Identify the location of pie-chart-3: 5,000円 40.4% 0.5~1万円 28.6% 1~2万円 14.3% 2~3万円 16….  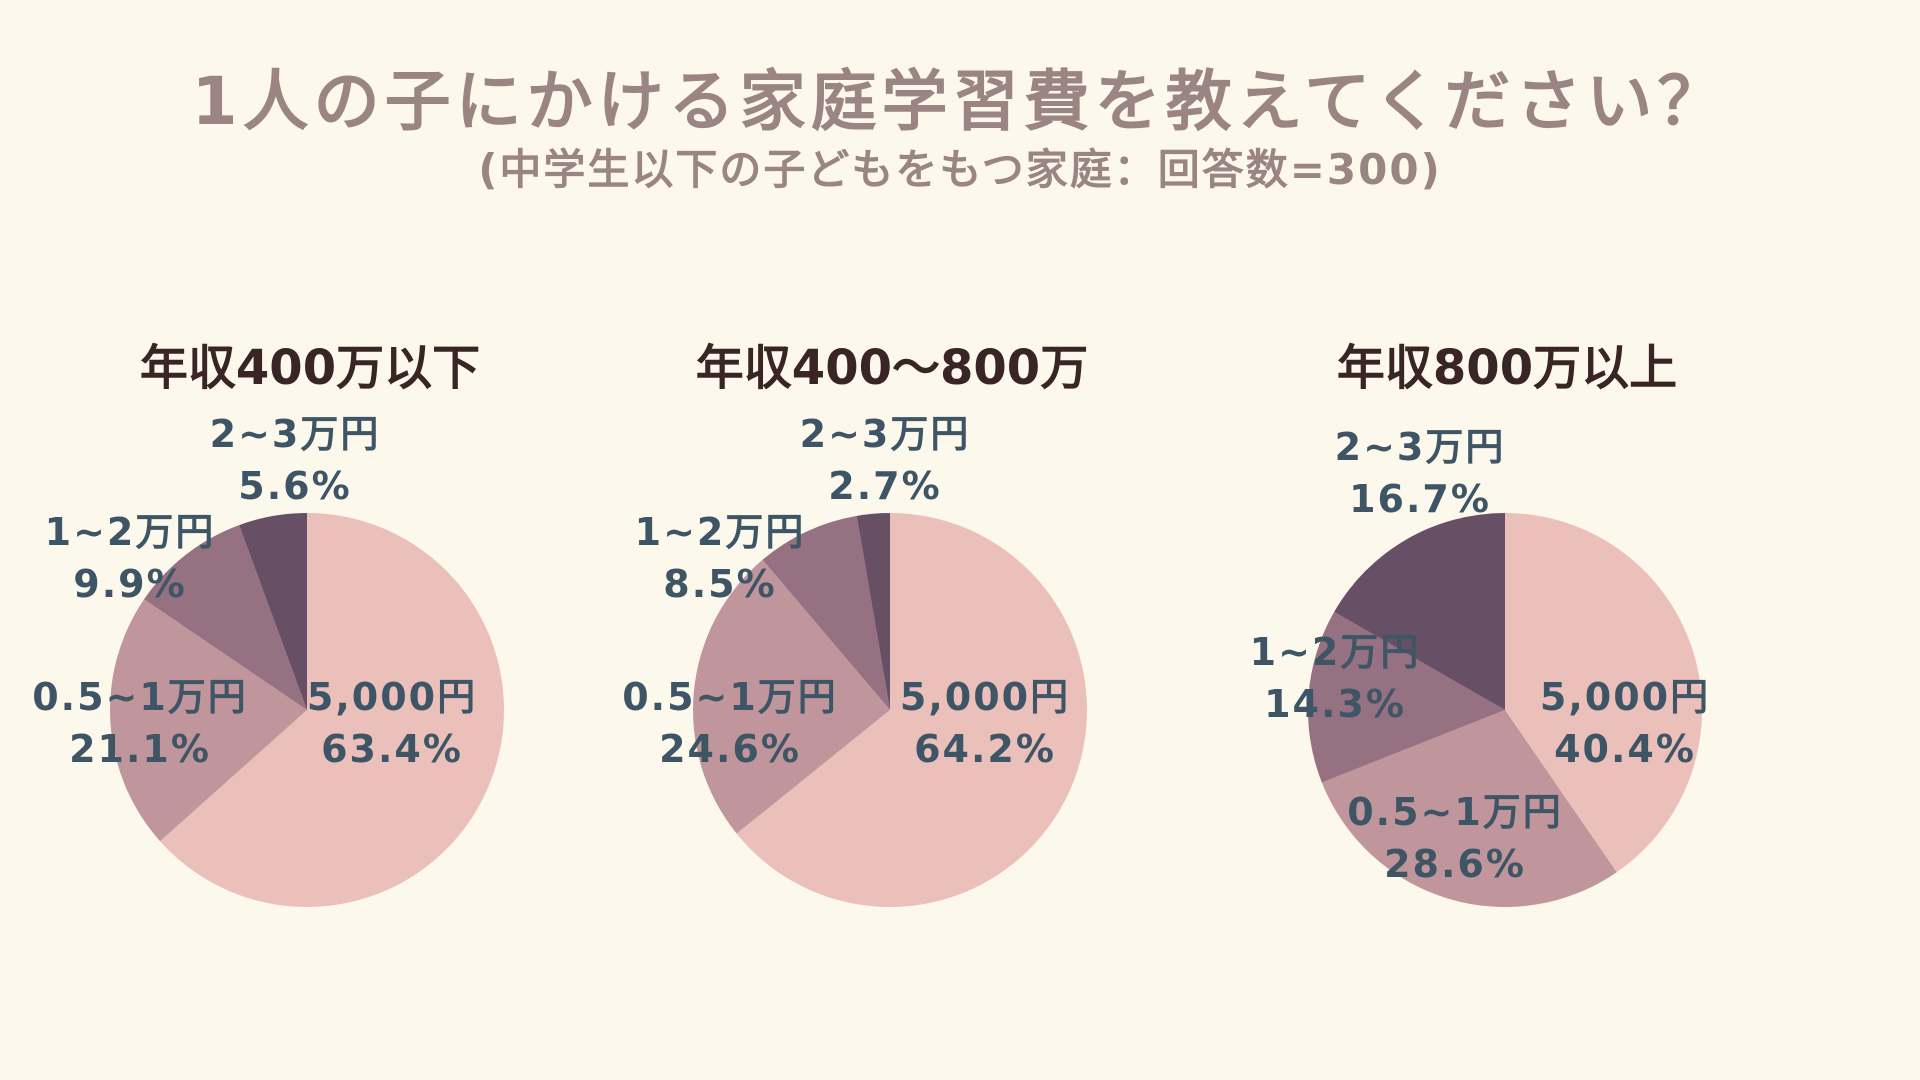
(1480, 666).